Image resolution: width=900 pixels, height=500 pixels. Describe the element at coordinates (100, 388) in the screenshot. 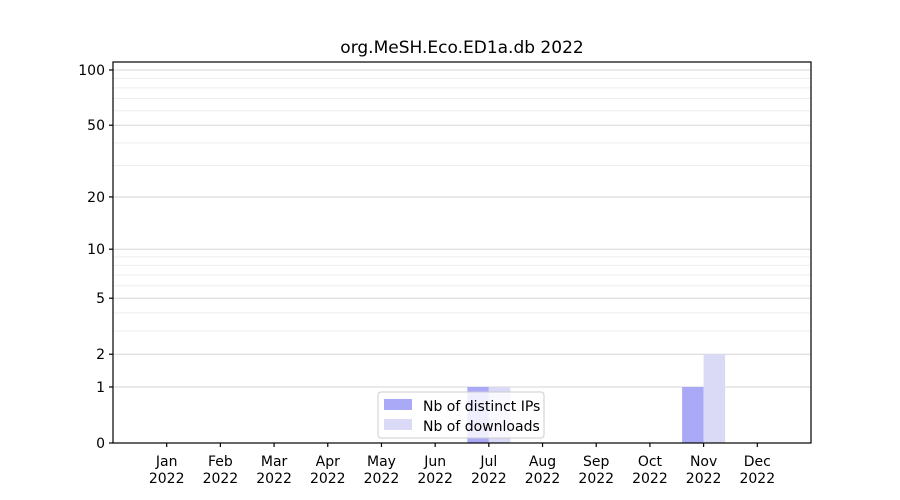

I see `y-tick-label-1: 1` at that location.